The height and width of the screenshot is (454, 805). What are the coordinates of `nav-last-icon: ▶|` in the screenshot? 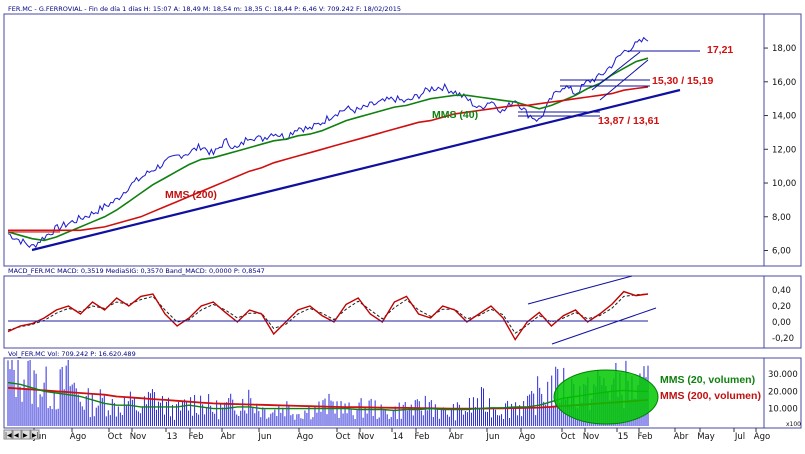 It's located at (35, 435).